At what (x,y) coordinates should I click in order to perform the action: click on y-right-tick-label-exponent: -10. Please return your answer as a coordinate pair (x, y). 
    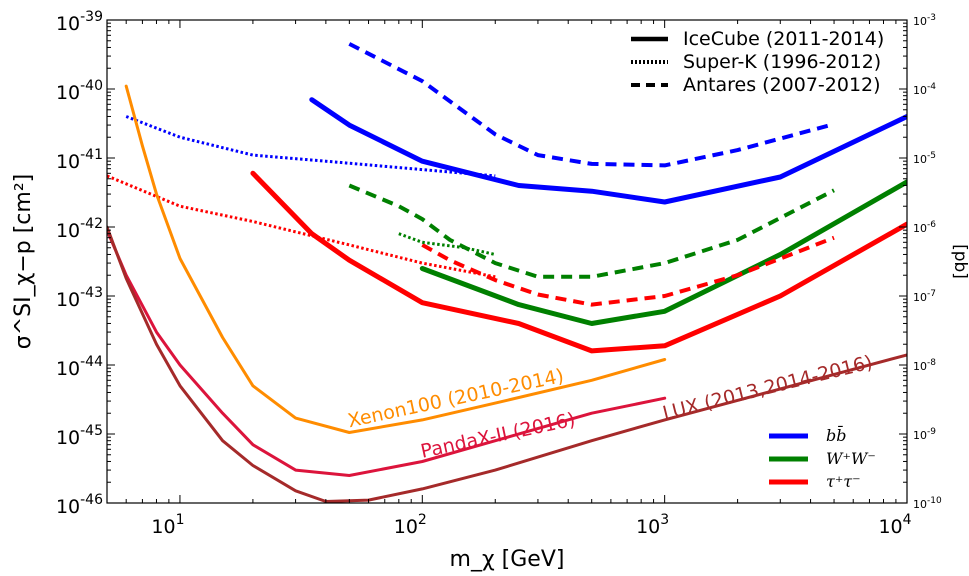
    Looking at the image, I should click on (934, 501).